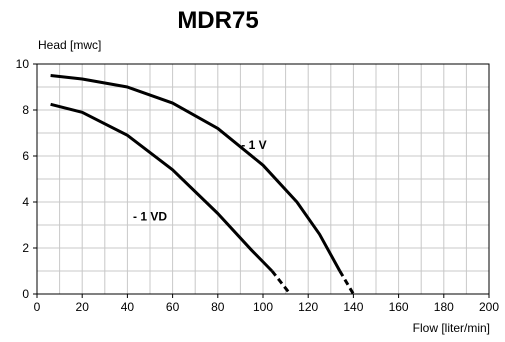 The image size is (505, 342). Describe the element at coordinates (218, 307) in the screenshot. I see `x-tick-label: 80` at that location.